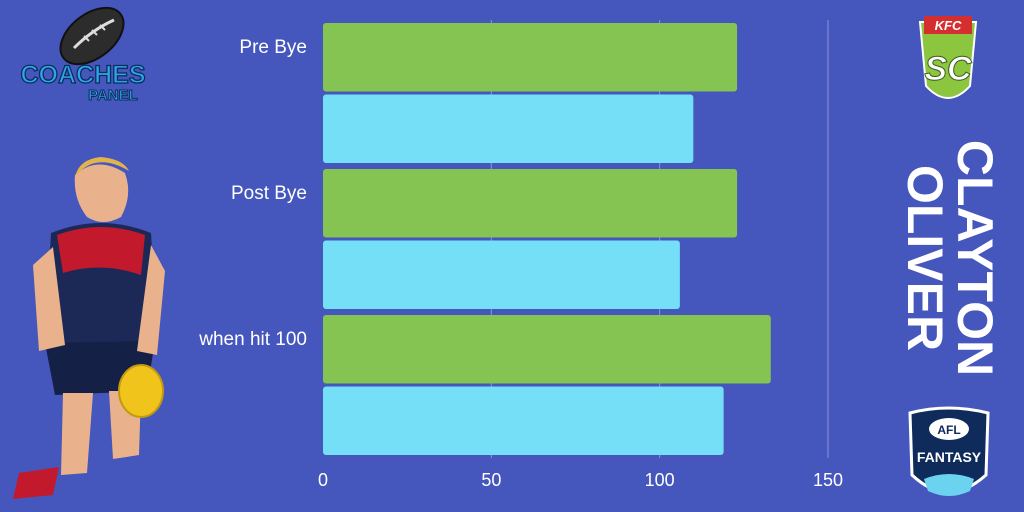  I want to click on player-name: CLAYTON OLIVER, so click(955, 258).